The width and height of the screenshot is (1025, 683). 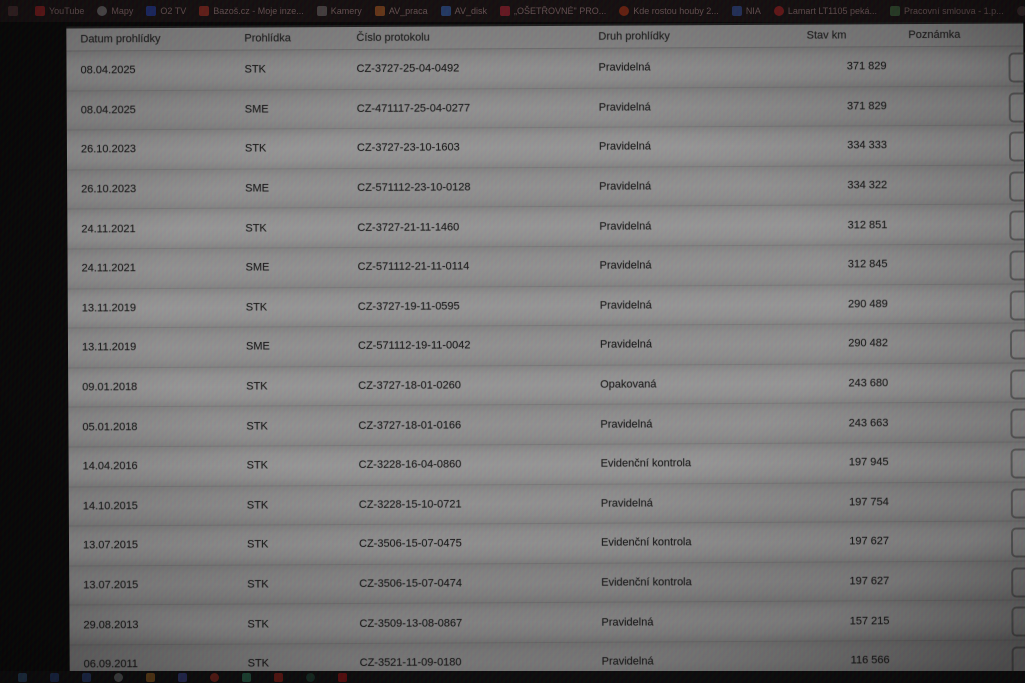 What do you see at coordinates (870, 660) in the screenshot?
I see `cell-stav-km: 116 566` at bounding box center [870, 660].